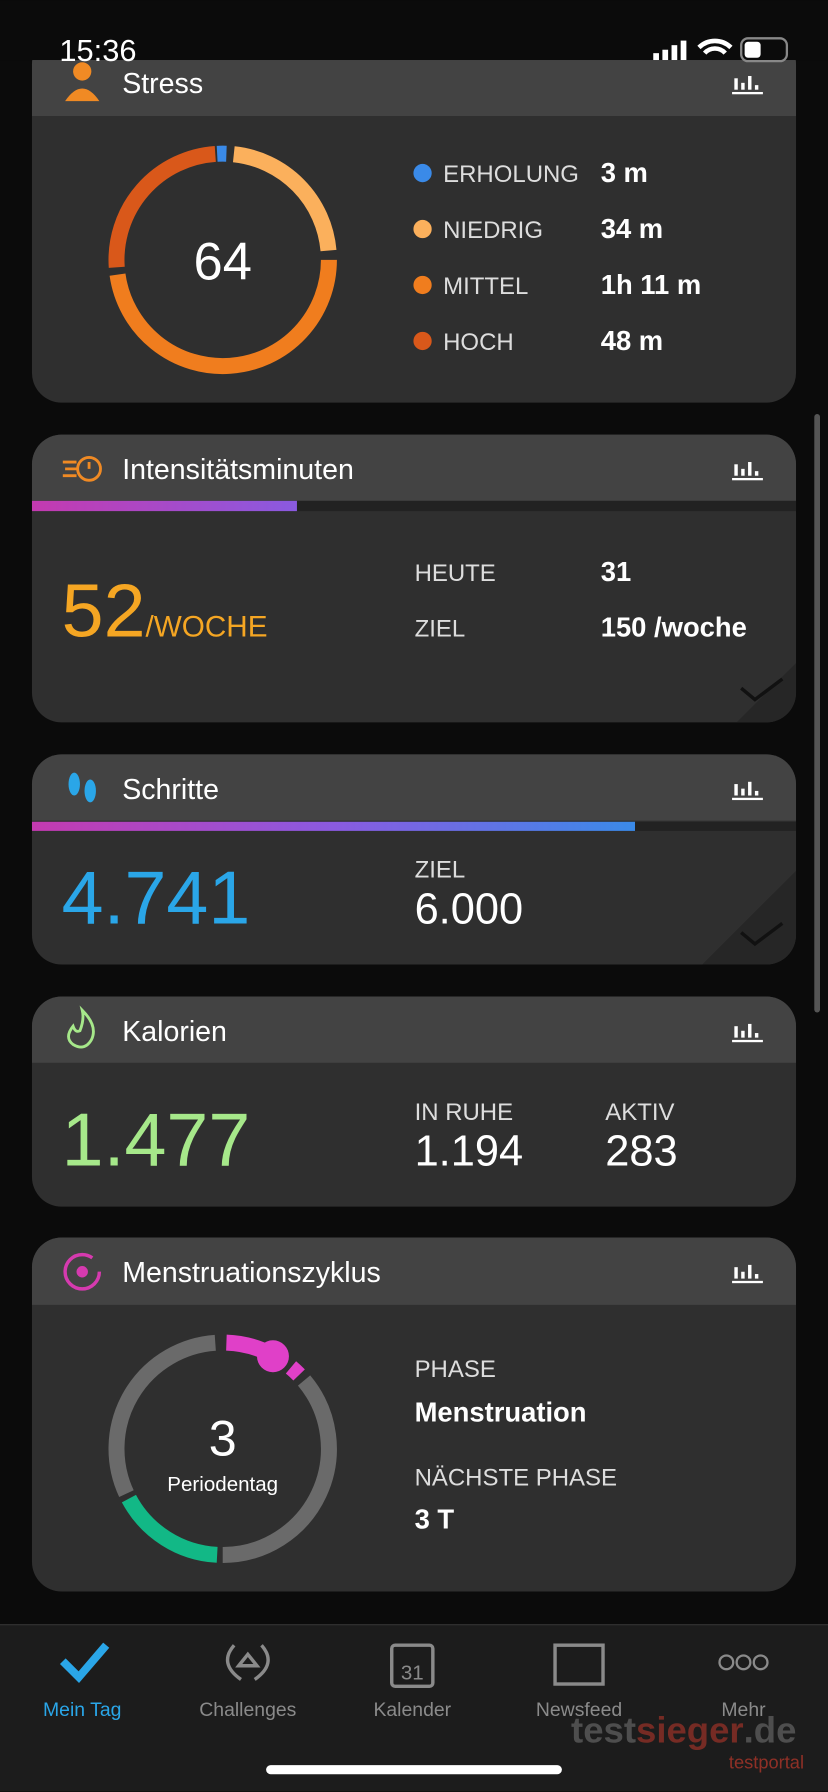 This screenshot has width=828, height=1792. What do you see at coordinates (501, 1411) in the screenshot?
I see `row-value: Menstruation` at bounding box center [501, 1411].